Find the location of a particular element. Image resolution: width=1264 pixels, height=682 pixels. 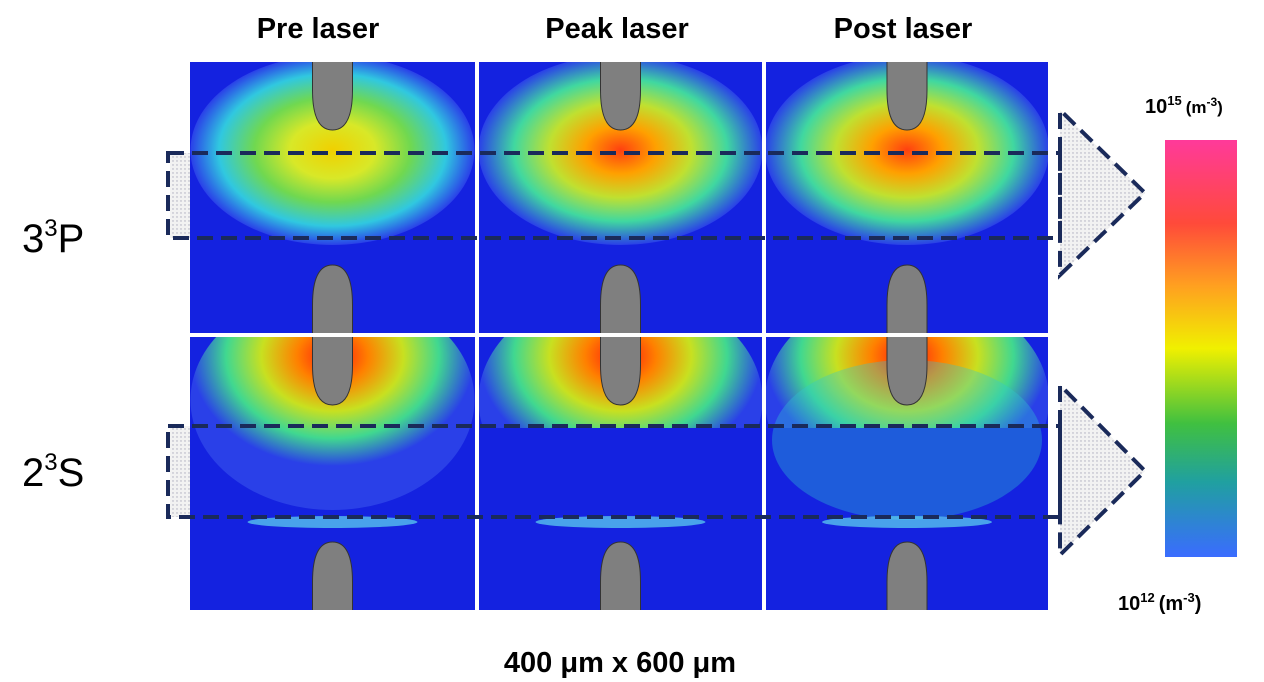

colorbar is located at coordinates (1201, 348).